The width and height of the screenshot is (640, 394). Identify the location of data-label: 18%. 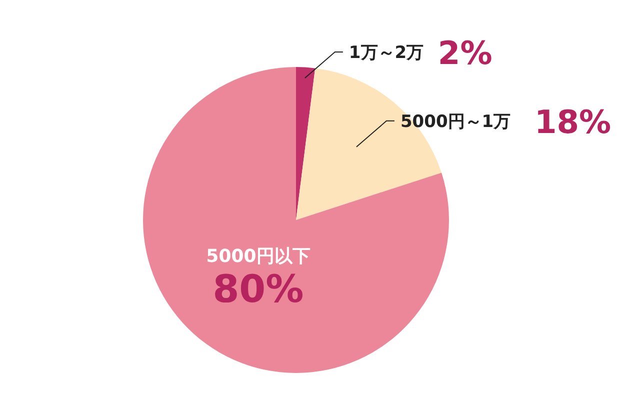
(573, 121).